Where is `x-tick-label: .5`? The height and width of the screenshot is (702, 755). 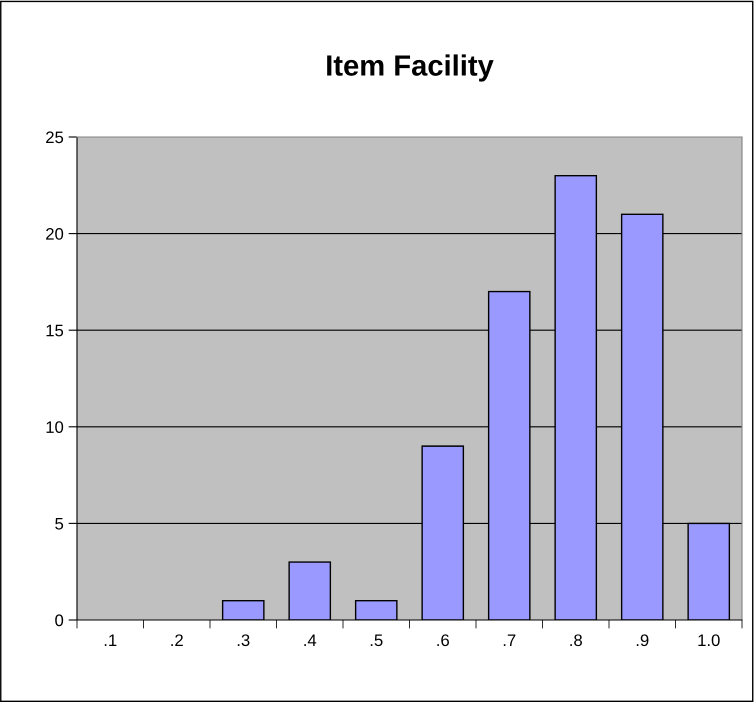
x-tick-label: .5 is located at coordinates (376, 640).